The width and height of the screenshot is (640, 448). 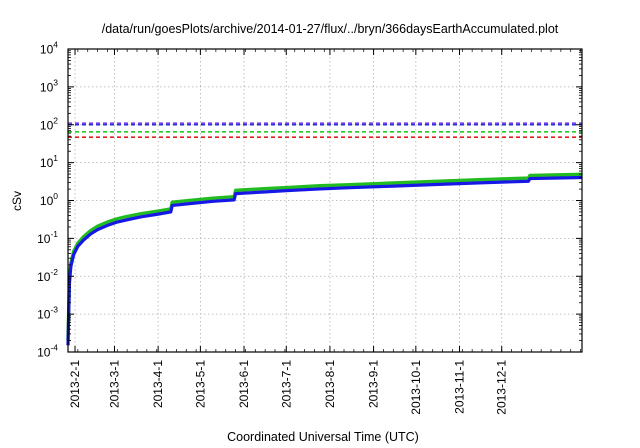 I want to click on x-tick-label: 2013-6-1, so click(x=244, y=384).